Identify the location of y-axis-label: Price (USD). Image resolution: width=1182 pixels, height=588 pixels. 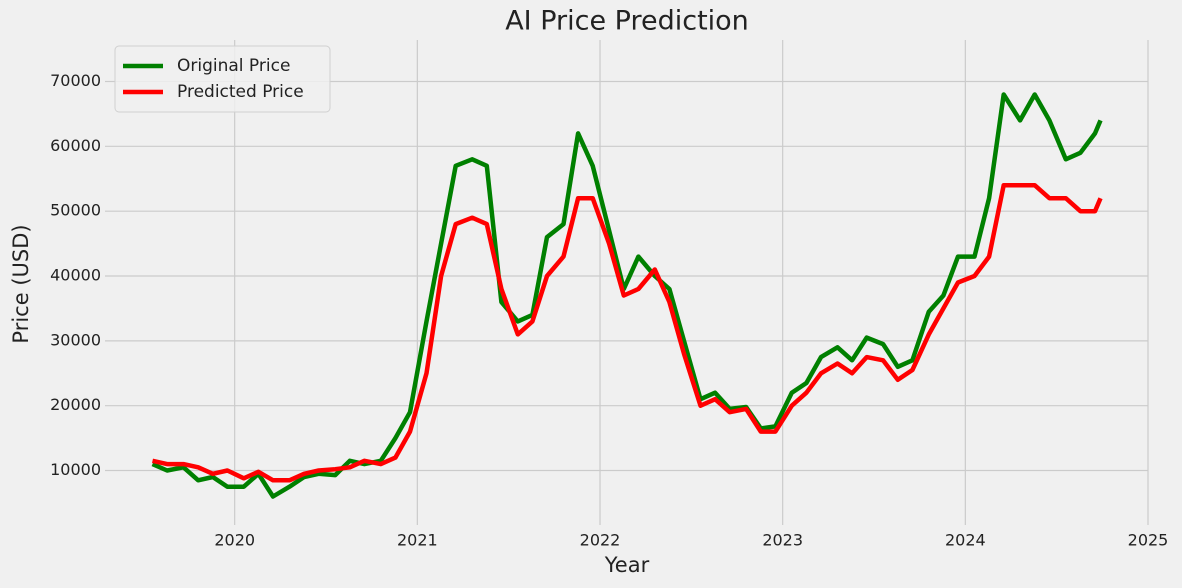
(21, 283).